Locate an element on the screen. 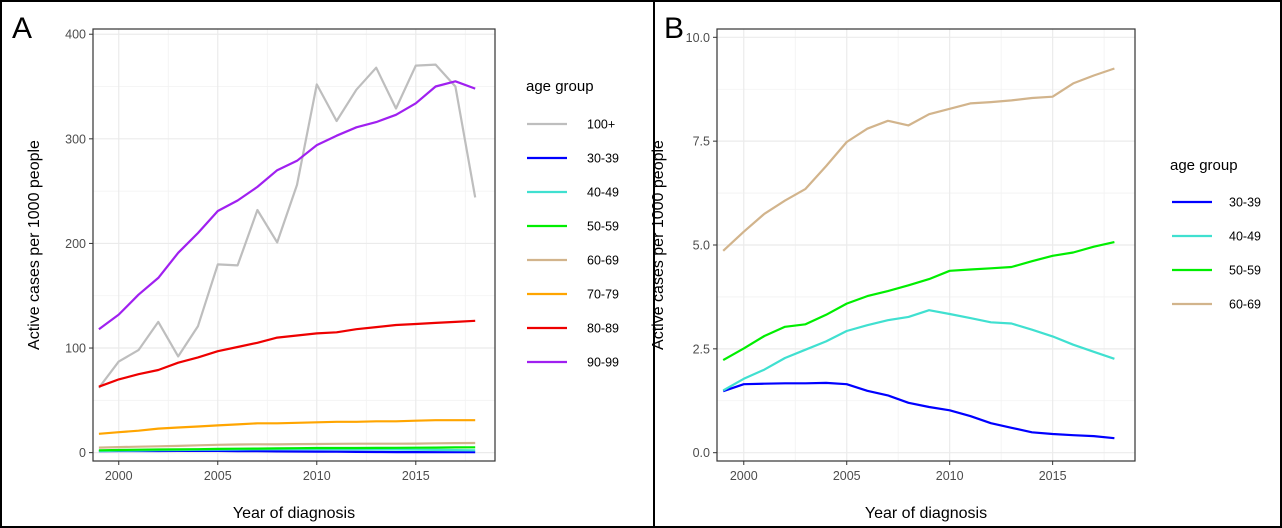 Image resolution: width=1282 pixels, height=528 pixels. y-tick-label: 100 is located at coordinates (75, 349).